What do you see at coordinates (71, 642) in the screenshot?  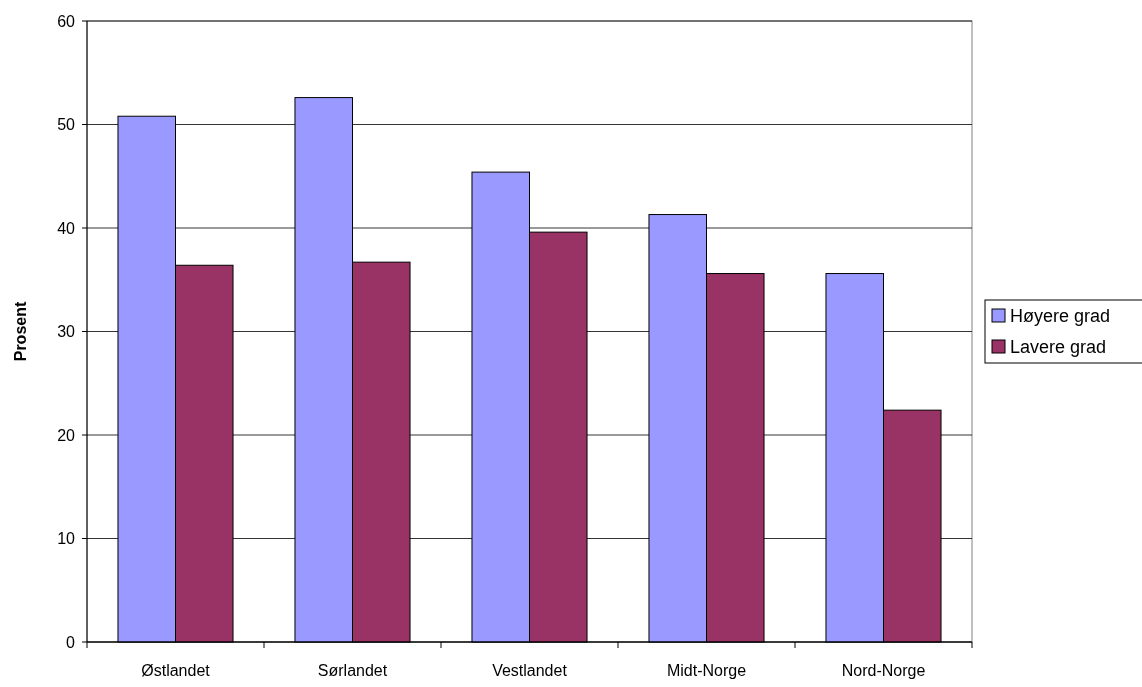 I see `y-tick-label: 0` at bounding box center [71, 642].